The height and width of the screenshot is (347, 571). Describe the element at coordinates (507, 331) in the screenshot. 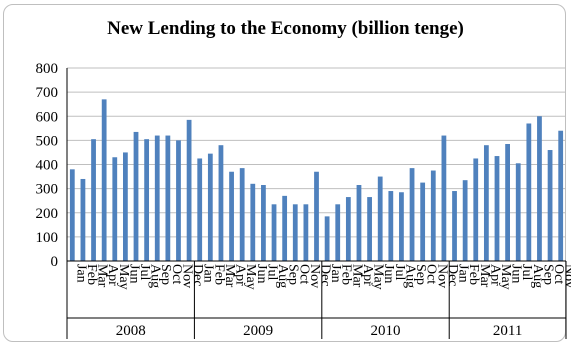

I see `year-label: 2011` at that location.